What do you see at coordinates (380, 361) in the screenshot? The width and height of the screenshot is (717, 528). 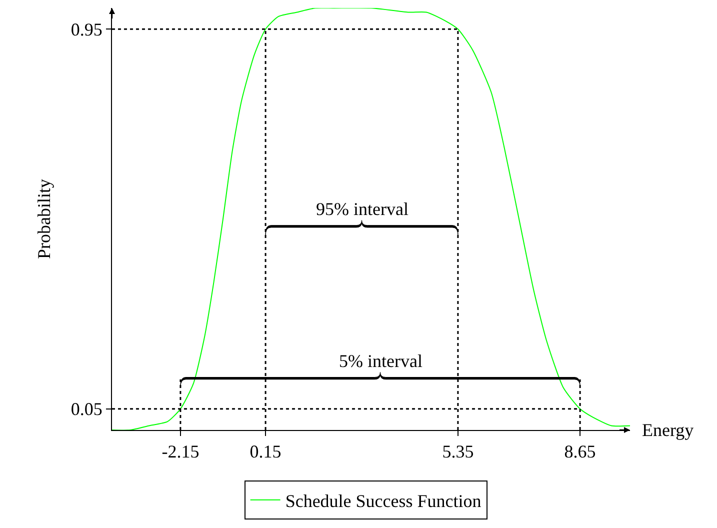 I see `annotation: 5% interval` at bounding box center [380, 361].